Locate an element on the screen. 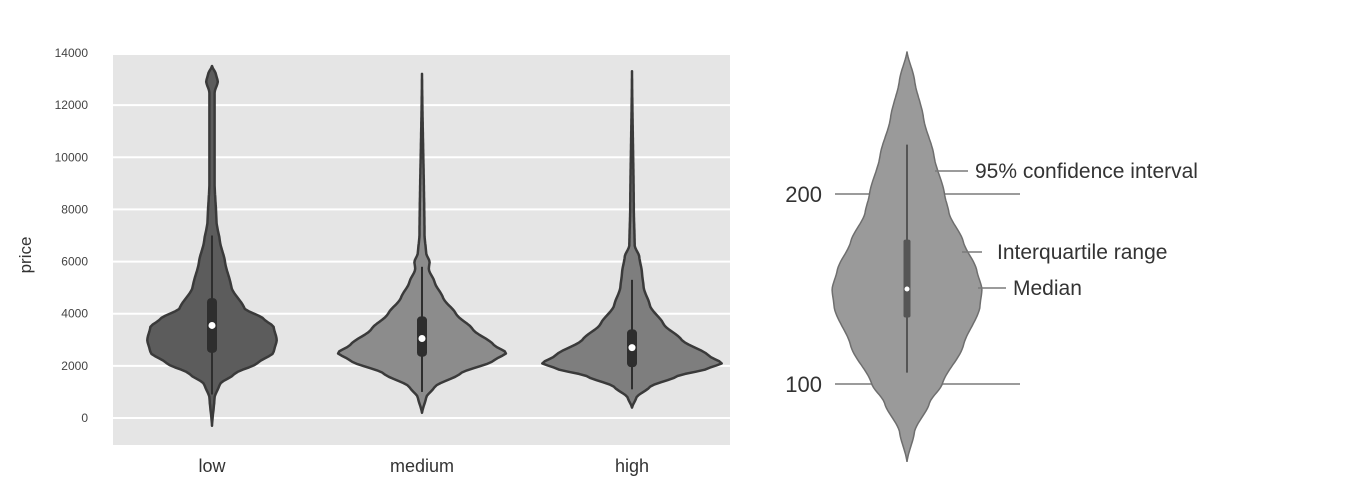  y-tick-label: 0 is located at coordinates (84, 418).